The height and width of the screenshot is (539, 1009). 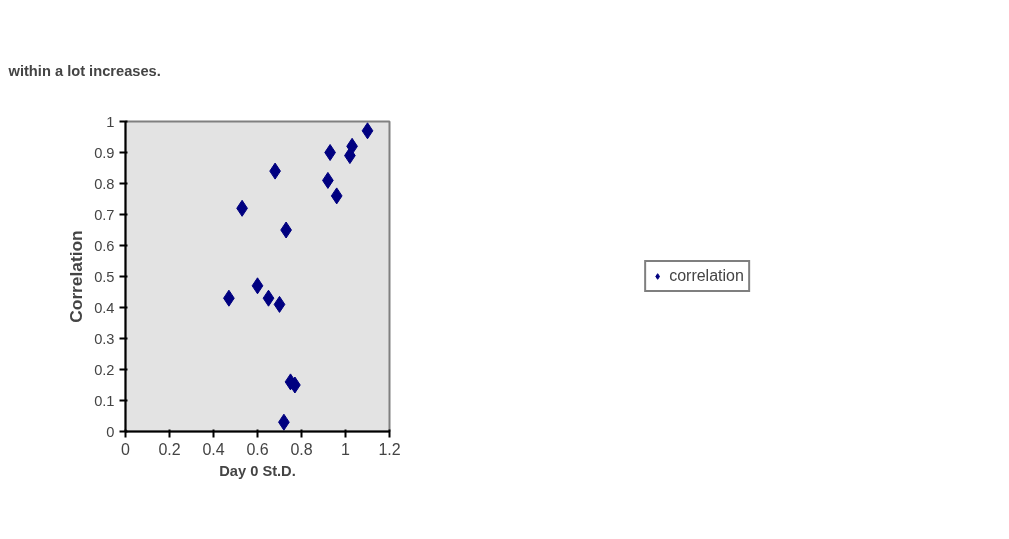 What do you see at coordinates (104, 400) in the screenshot?
I see `y-tick-label: 0.1` at bounding box center [104, 400].